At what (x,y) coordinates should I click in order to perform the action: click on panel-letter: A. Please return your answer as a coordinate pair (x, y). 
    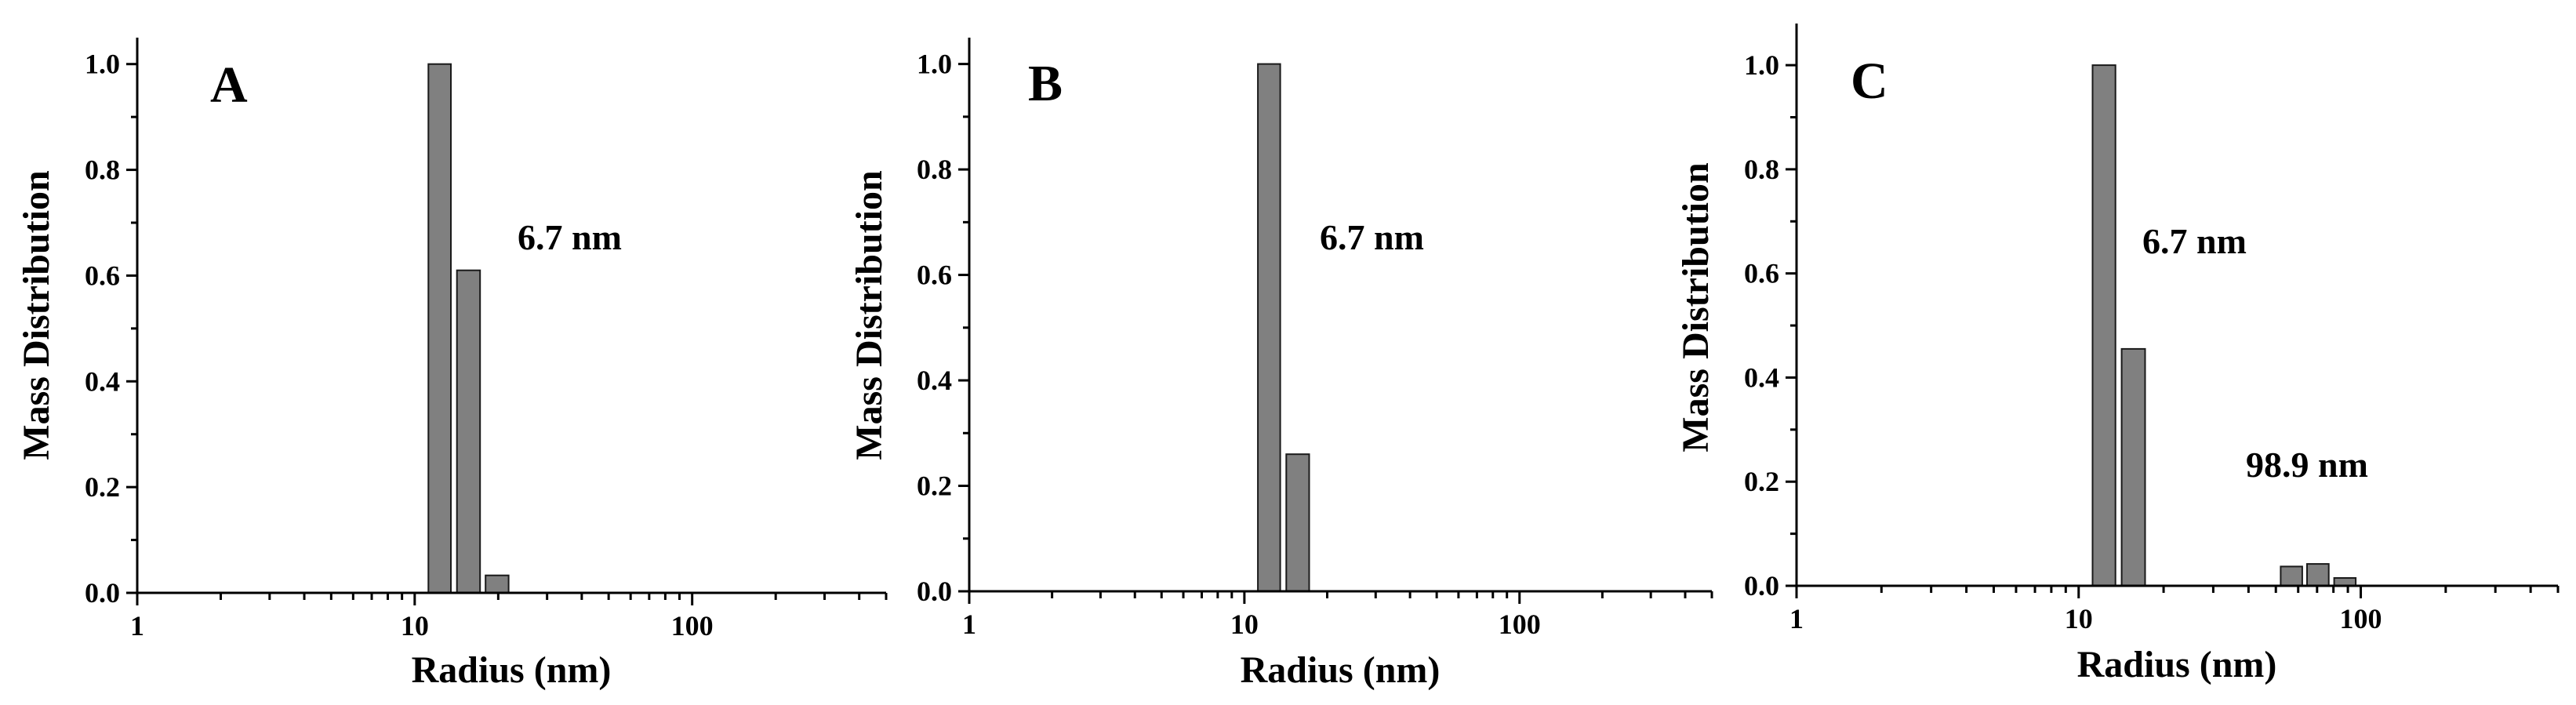
    Looking at the image, I should click on (229, 85).